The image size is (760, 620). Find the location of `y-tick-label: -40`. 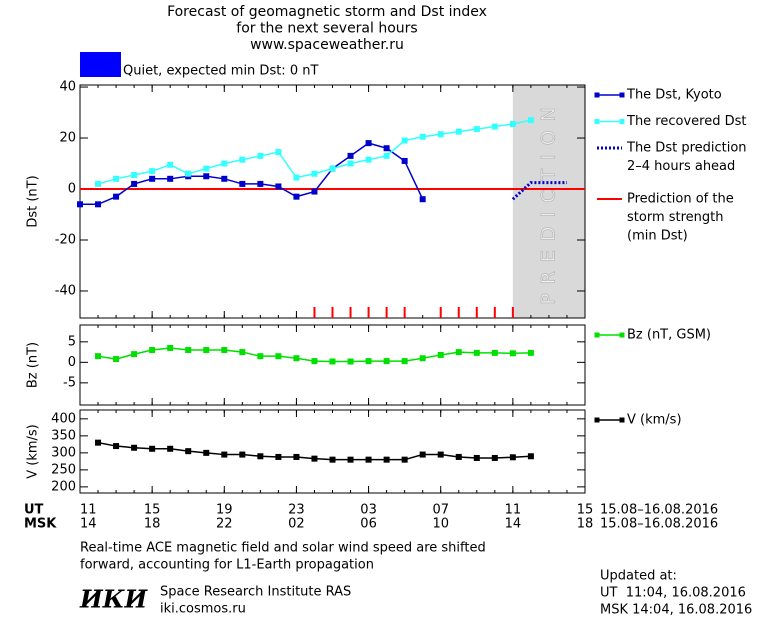

y-tick-label: -40 is located at coordinates (65, 290).